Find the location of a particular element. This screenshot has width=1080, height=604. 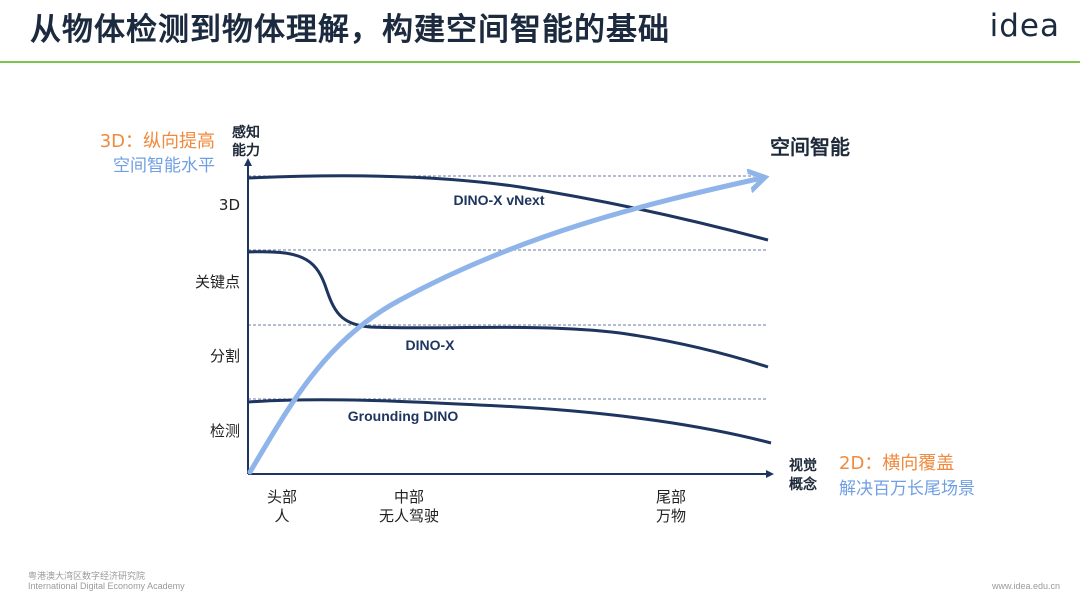

curve-dino-x is located at coordinates (508, 309).